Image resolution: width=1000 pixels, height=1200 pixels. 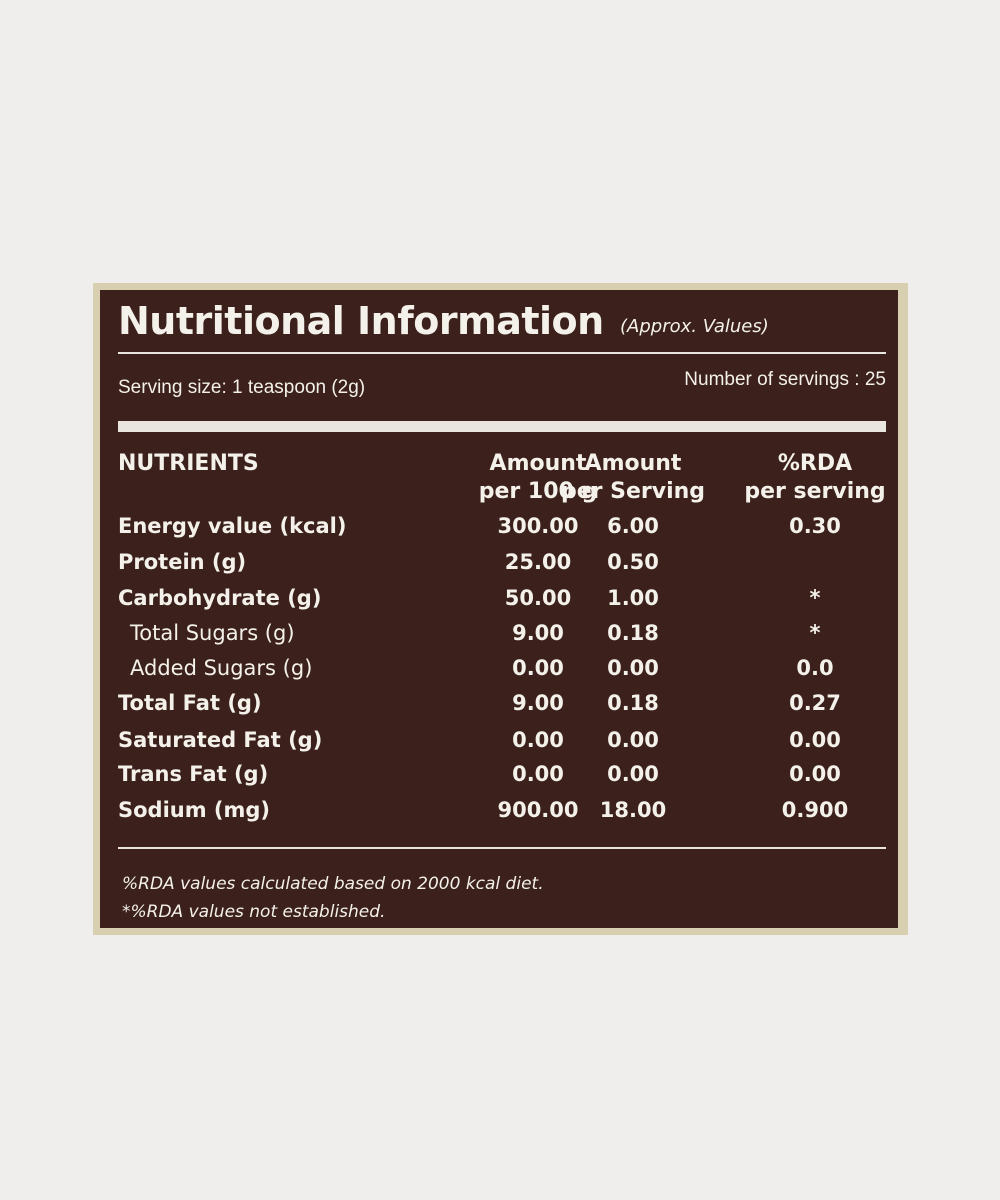 What do you see at coordinates (254, 912) in the screenshot?
I see `footnote: *%RDA values not established.` at bounding box center [254, 912].